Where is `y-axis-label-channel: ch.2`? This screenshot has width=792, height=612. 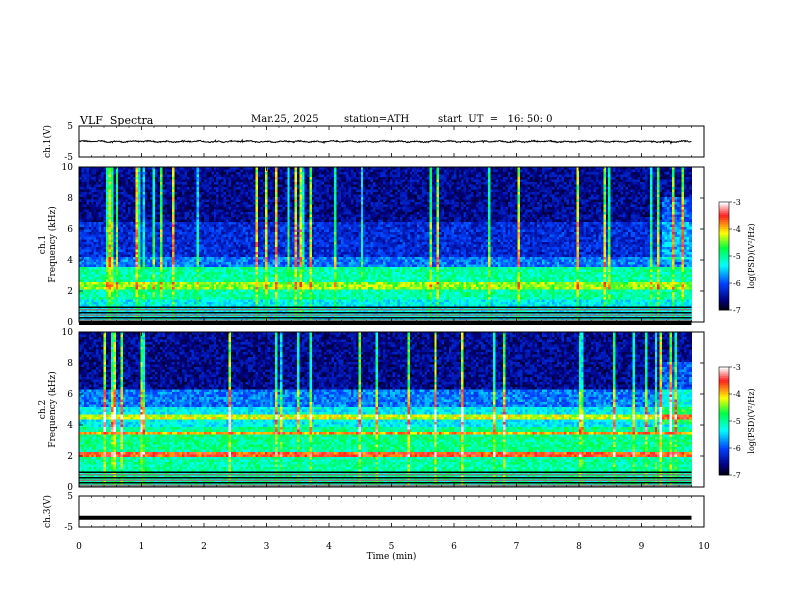
y-axis-label-channel: ch.2 is located at coordinates (43, 409).